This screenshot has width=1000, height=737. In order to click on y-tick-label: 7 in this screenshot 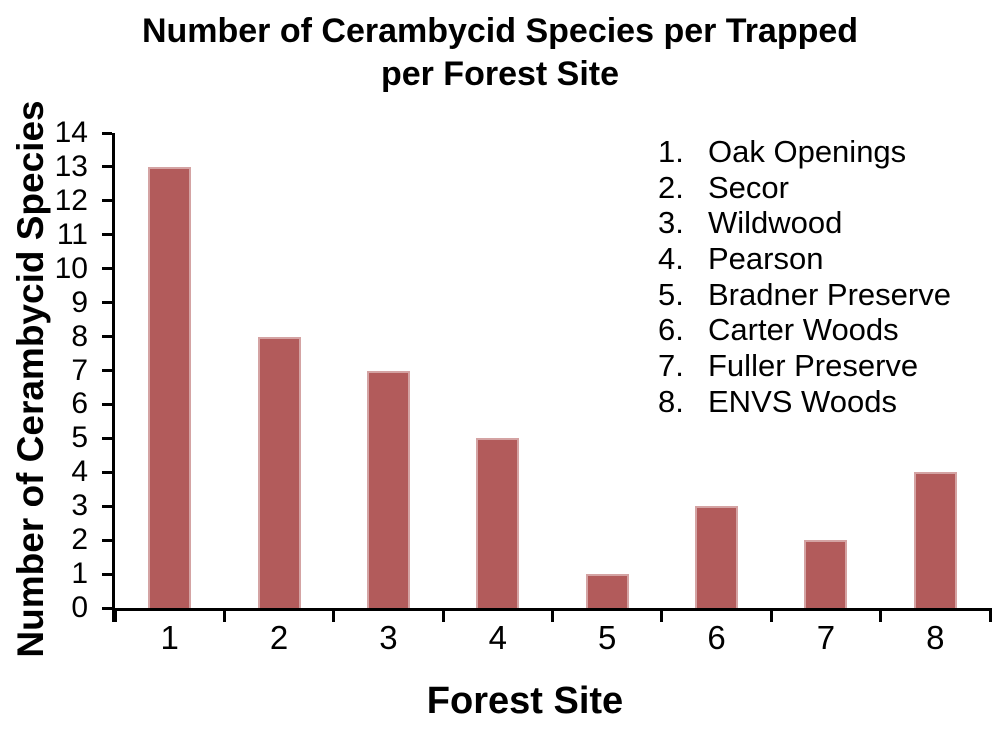, I will do `click(79, 370)`.